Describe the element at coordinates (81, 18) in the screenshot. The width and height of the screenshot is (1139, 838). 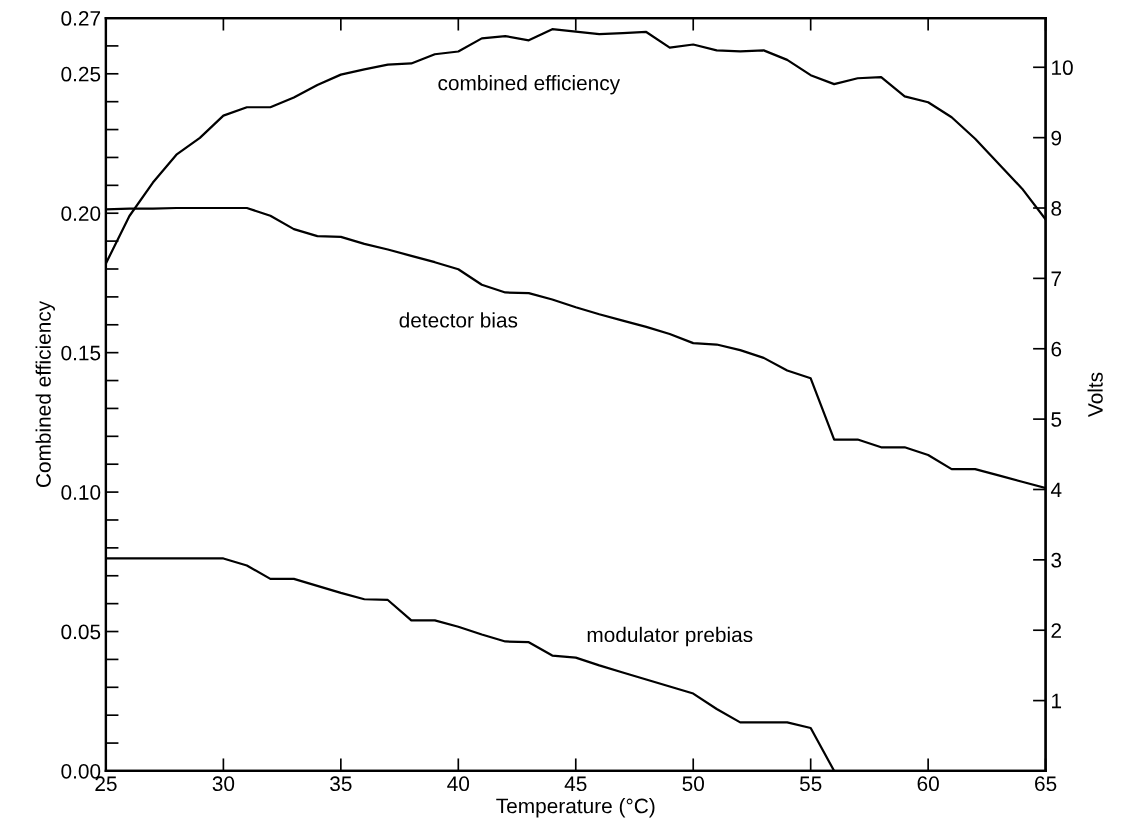
I see `y-tick-label: 0.27` at that location.